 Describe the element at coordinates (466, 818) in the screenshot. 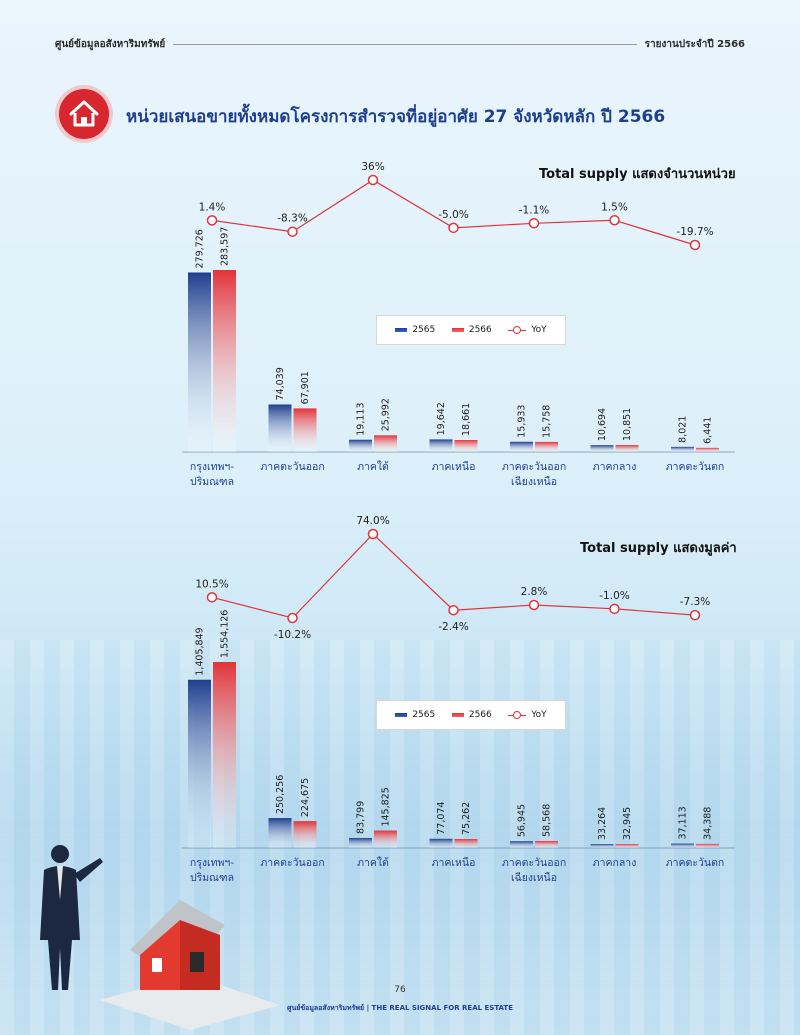

I see `bar-value-label: 75,262` at that location.